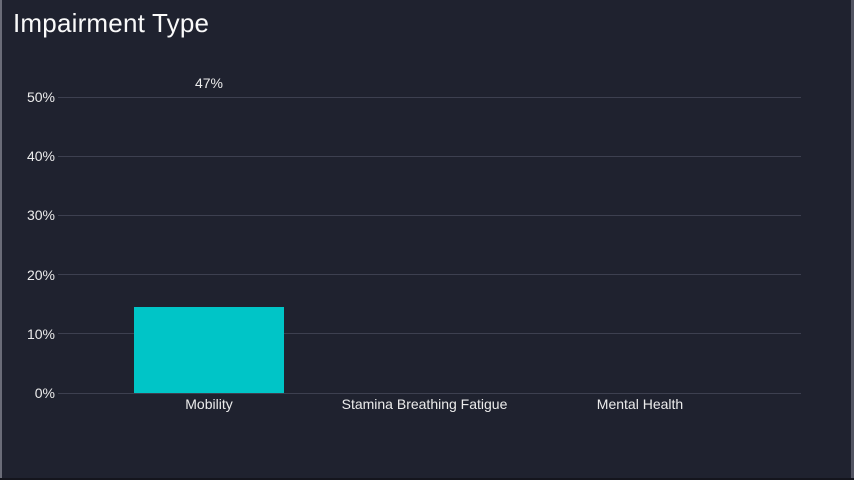 Image resolution: width=854 pixels, height=480 pixels. Describe the element at coordinates (1, 240) in the screenshot. I see `window-edge-left` at that location.